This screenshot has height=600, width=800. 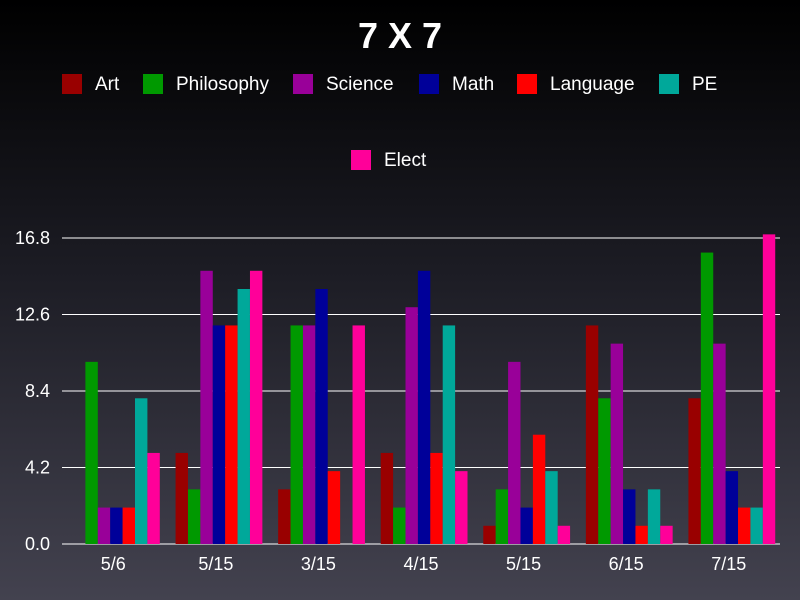 I want to click on x-axis-ticks: 5/6 5/15 3/15 4/15 5/15 6/15 7/15, so click(x=423, y=564).